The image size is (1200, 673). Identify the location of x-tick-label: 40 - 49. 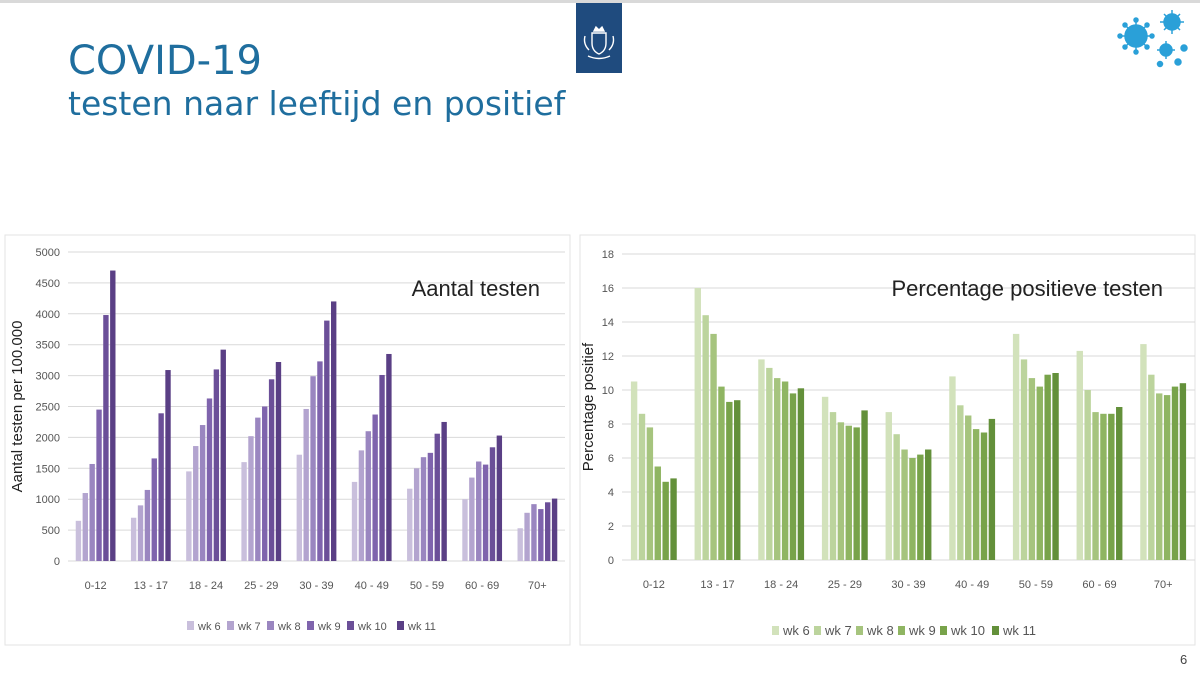
(972, 585).